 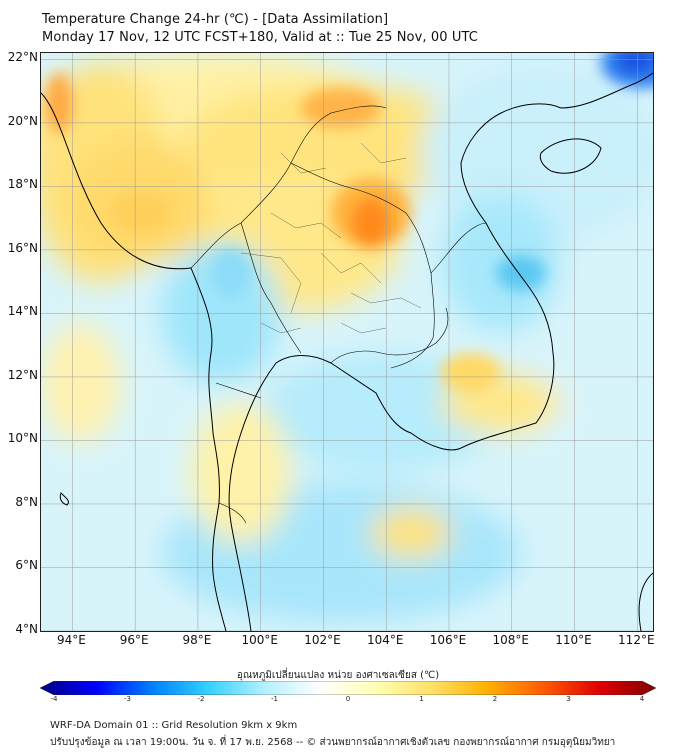 I want to click on colorbar-tick-label: 0, so click(x=348, y=699).